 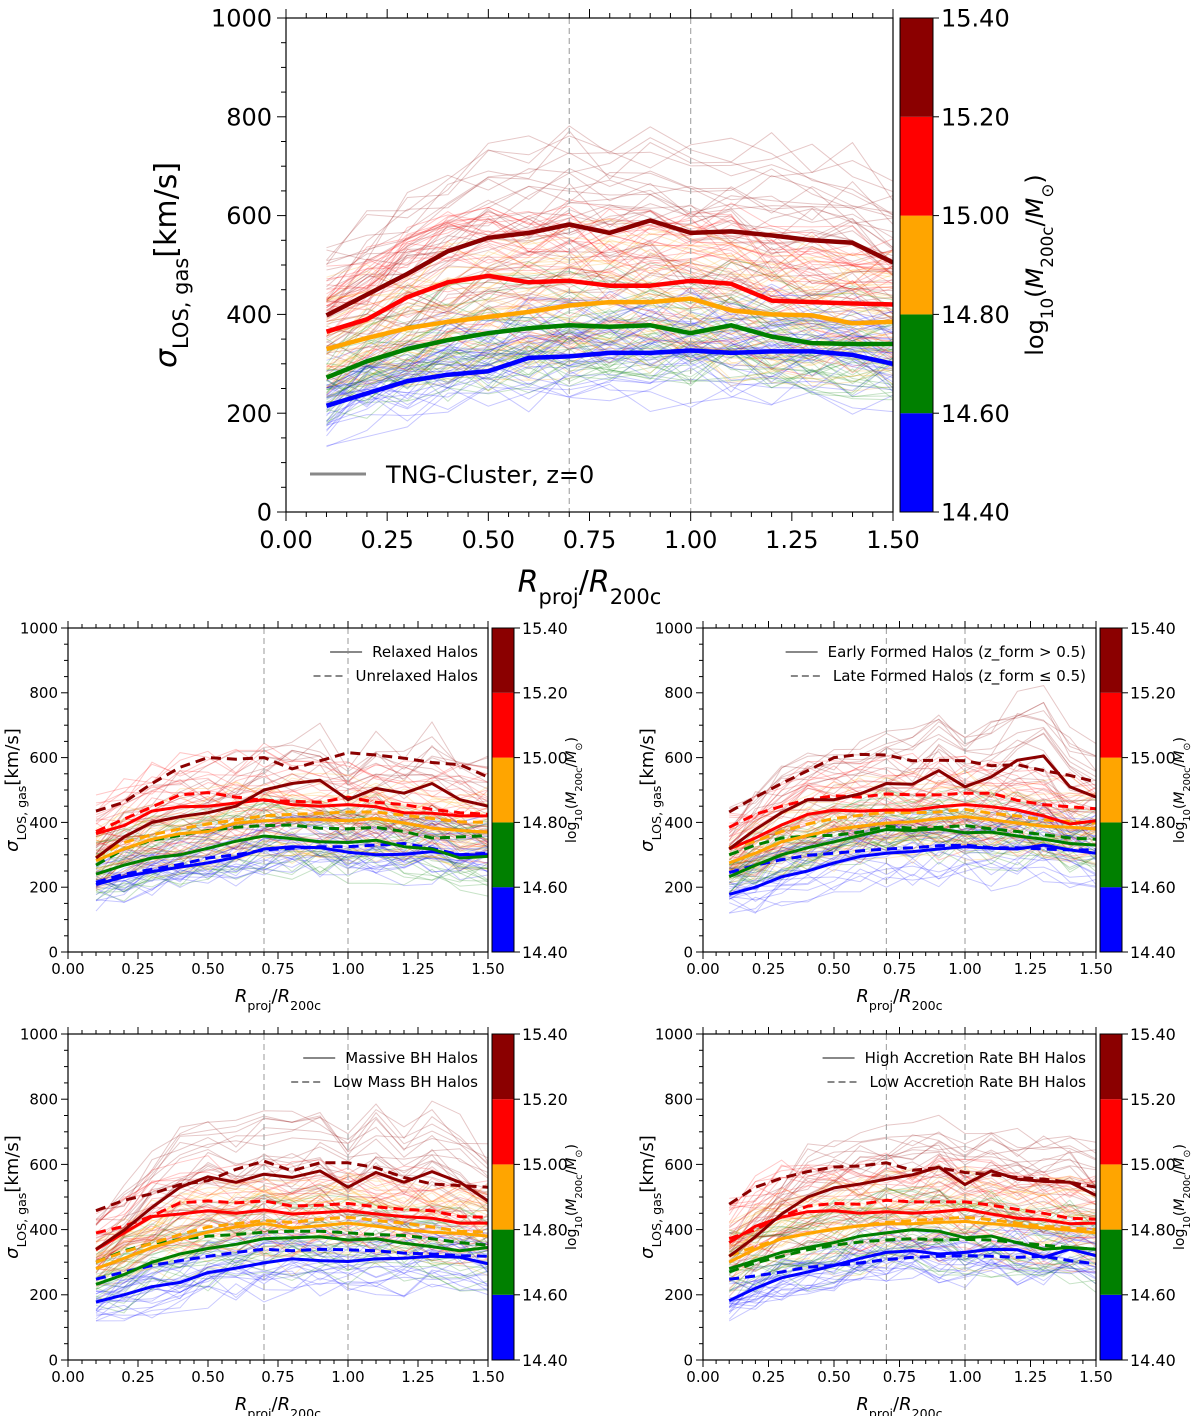 I want to click on legend-label: Low Mass BH Halos, so click(x=405, y=1082).